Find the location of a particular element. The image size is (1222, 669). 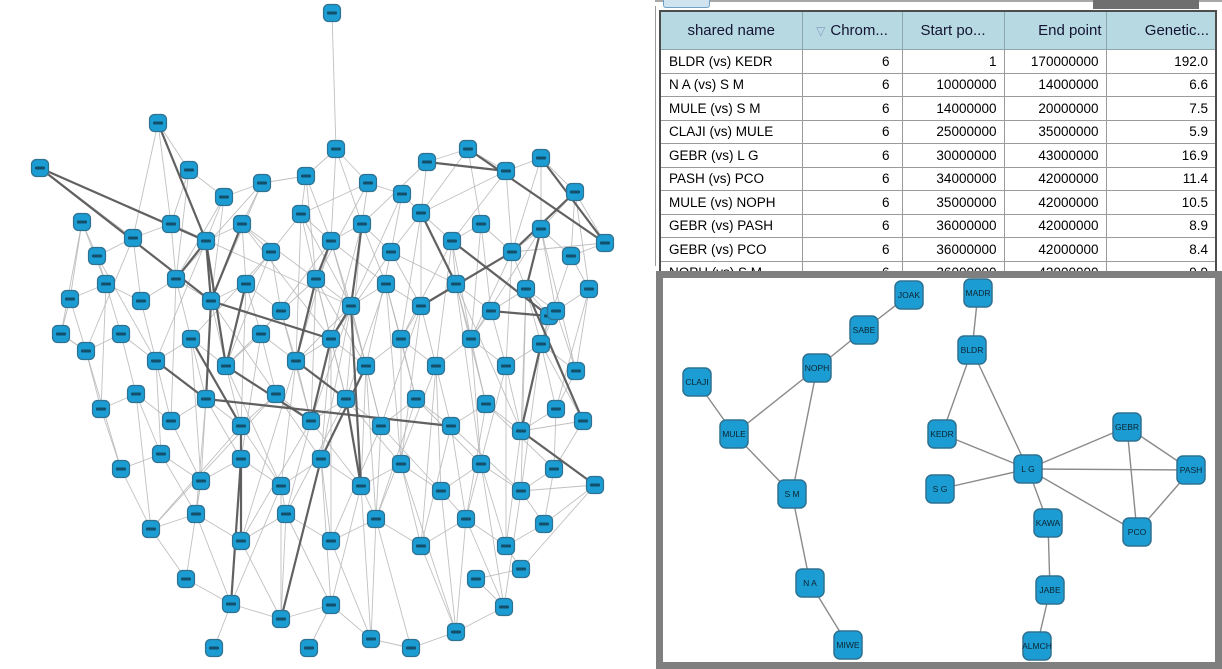

table-row: N A (vs) S M 6 10000000 14000000 6.6 is located at coordinates (938, 84).